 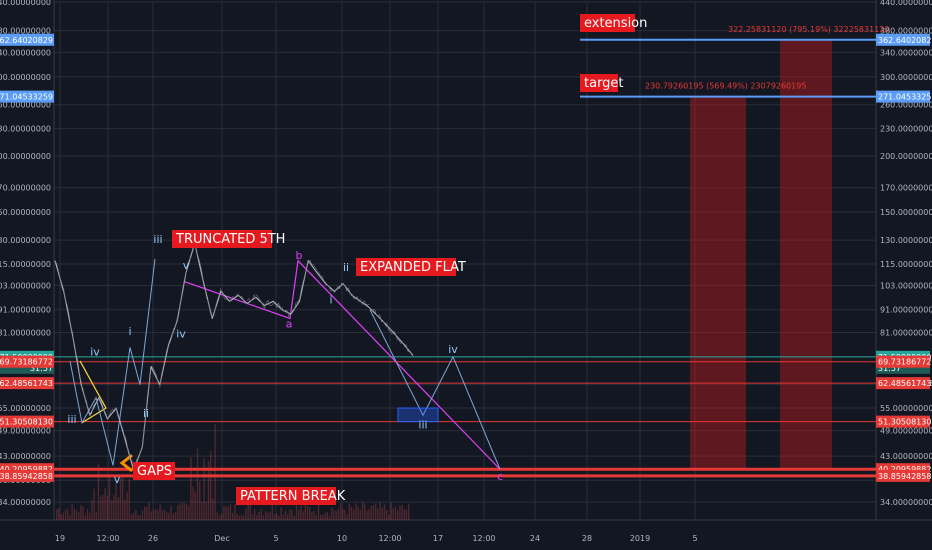 What do you see at coordinates (889, 368) in the screenshot?
I see `price-tag-label: 31:57` at bounding box center [889, 368].